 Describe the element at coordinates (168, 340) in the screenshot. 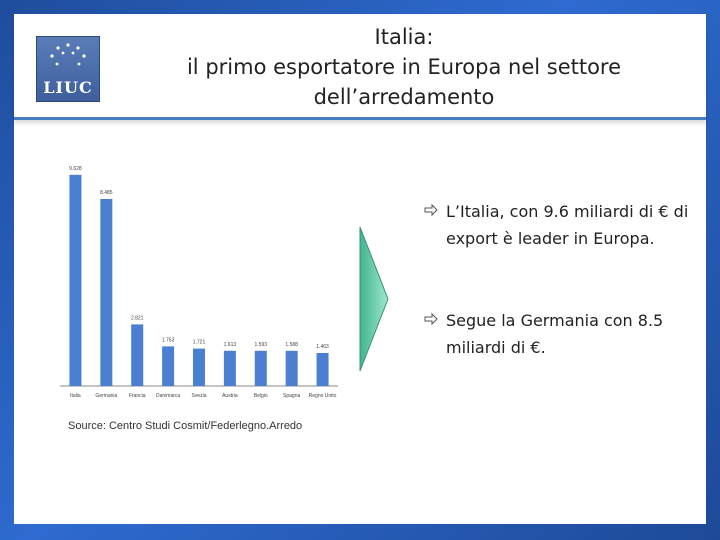

I see `value-label: 1.753` at that location.